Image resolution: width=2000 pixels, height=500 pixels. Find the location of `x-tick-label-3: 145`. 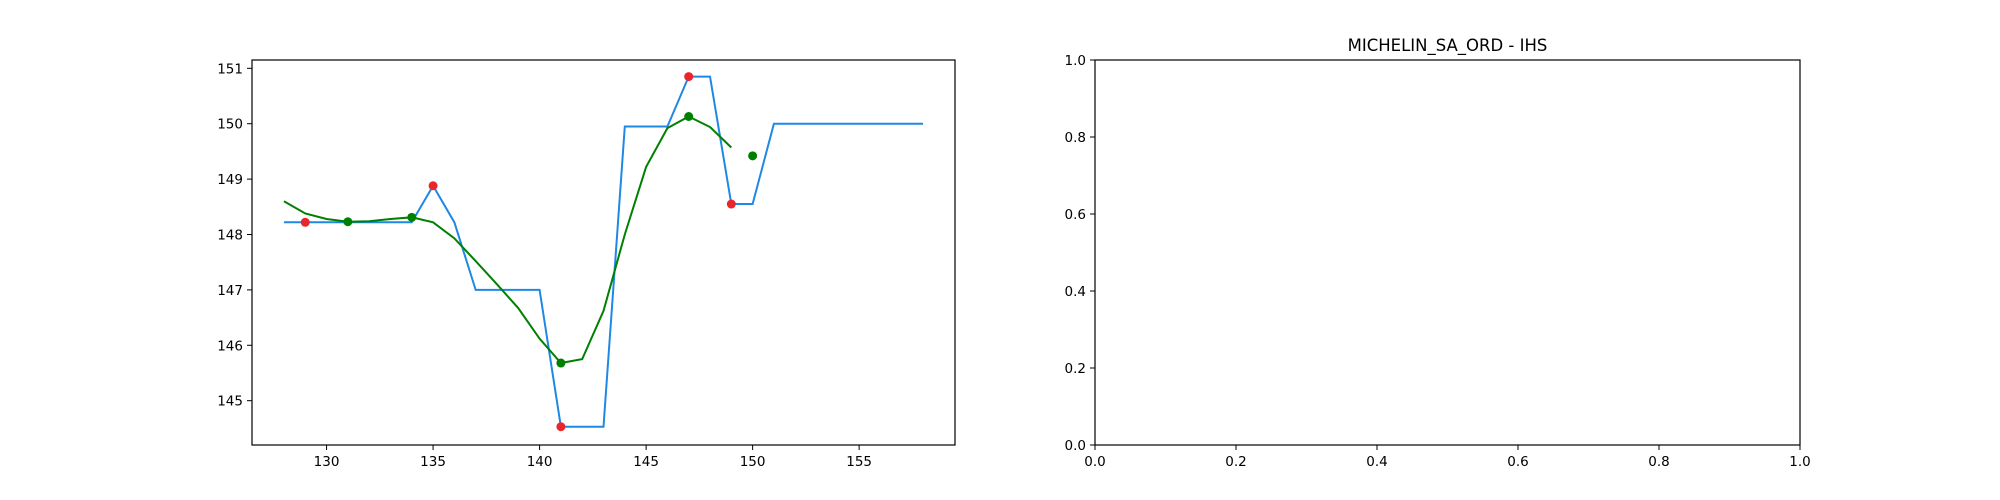

x-tick-label-3: 145 is located at coordinates (646, 462).